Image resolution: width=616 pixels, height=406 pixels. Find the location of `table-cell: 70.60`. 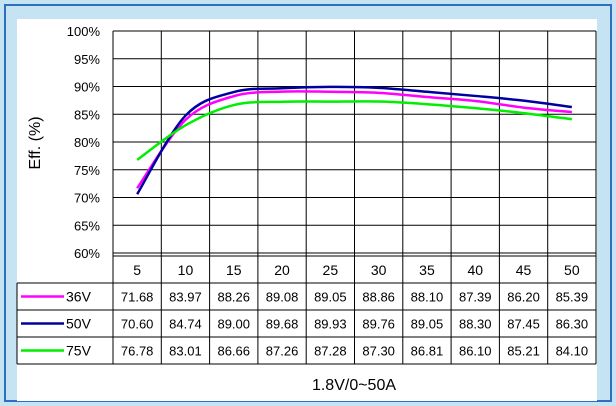

table-cell: 70.60 is located at coordinates (137, 324).